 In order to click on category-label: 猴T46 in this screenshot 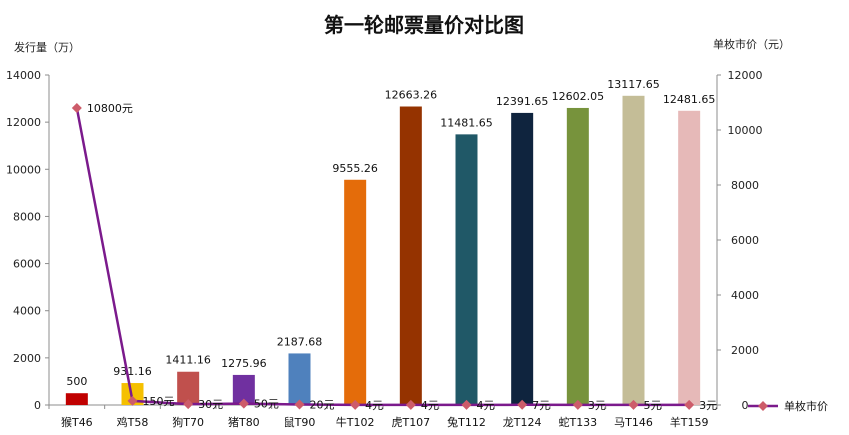, I will do `click(77, 422)`.